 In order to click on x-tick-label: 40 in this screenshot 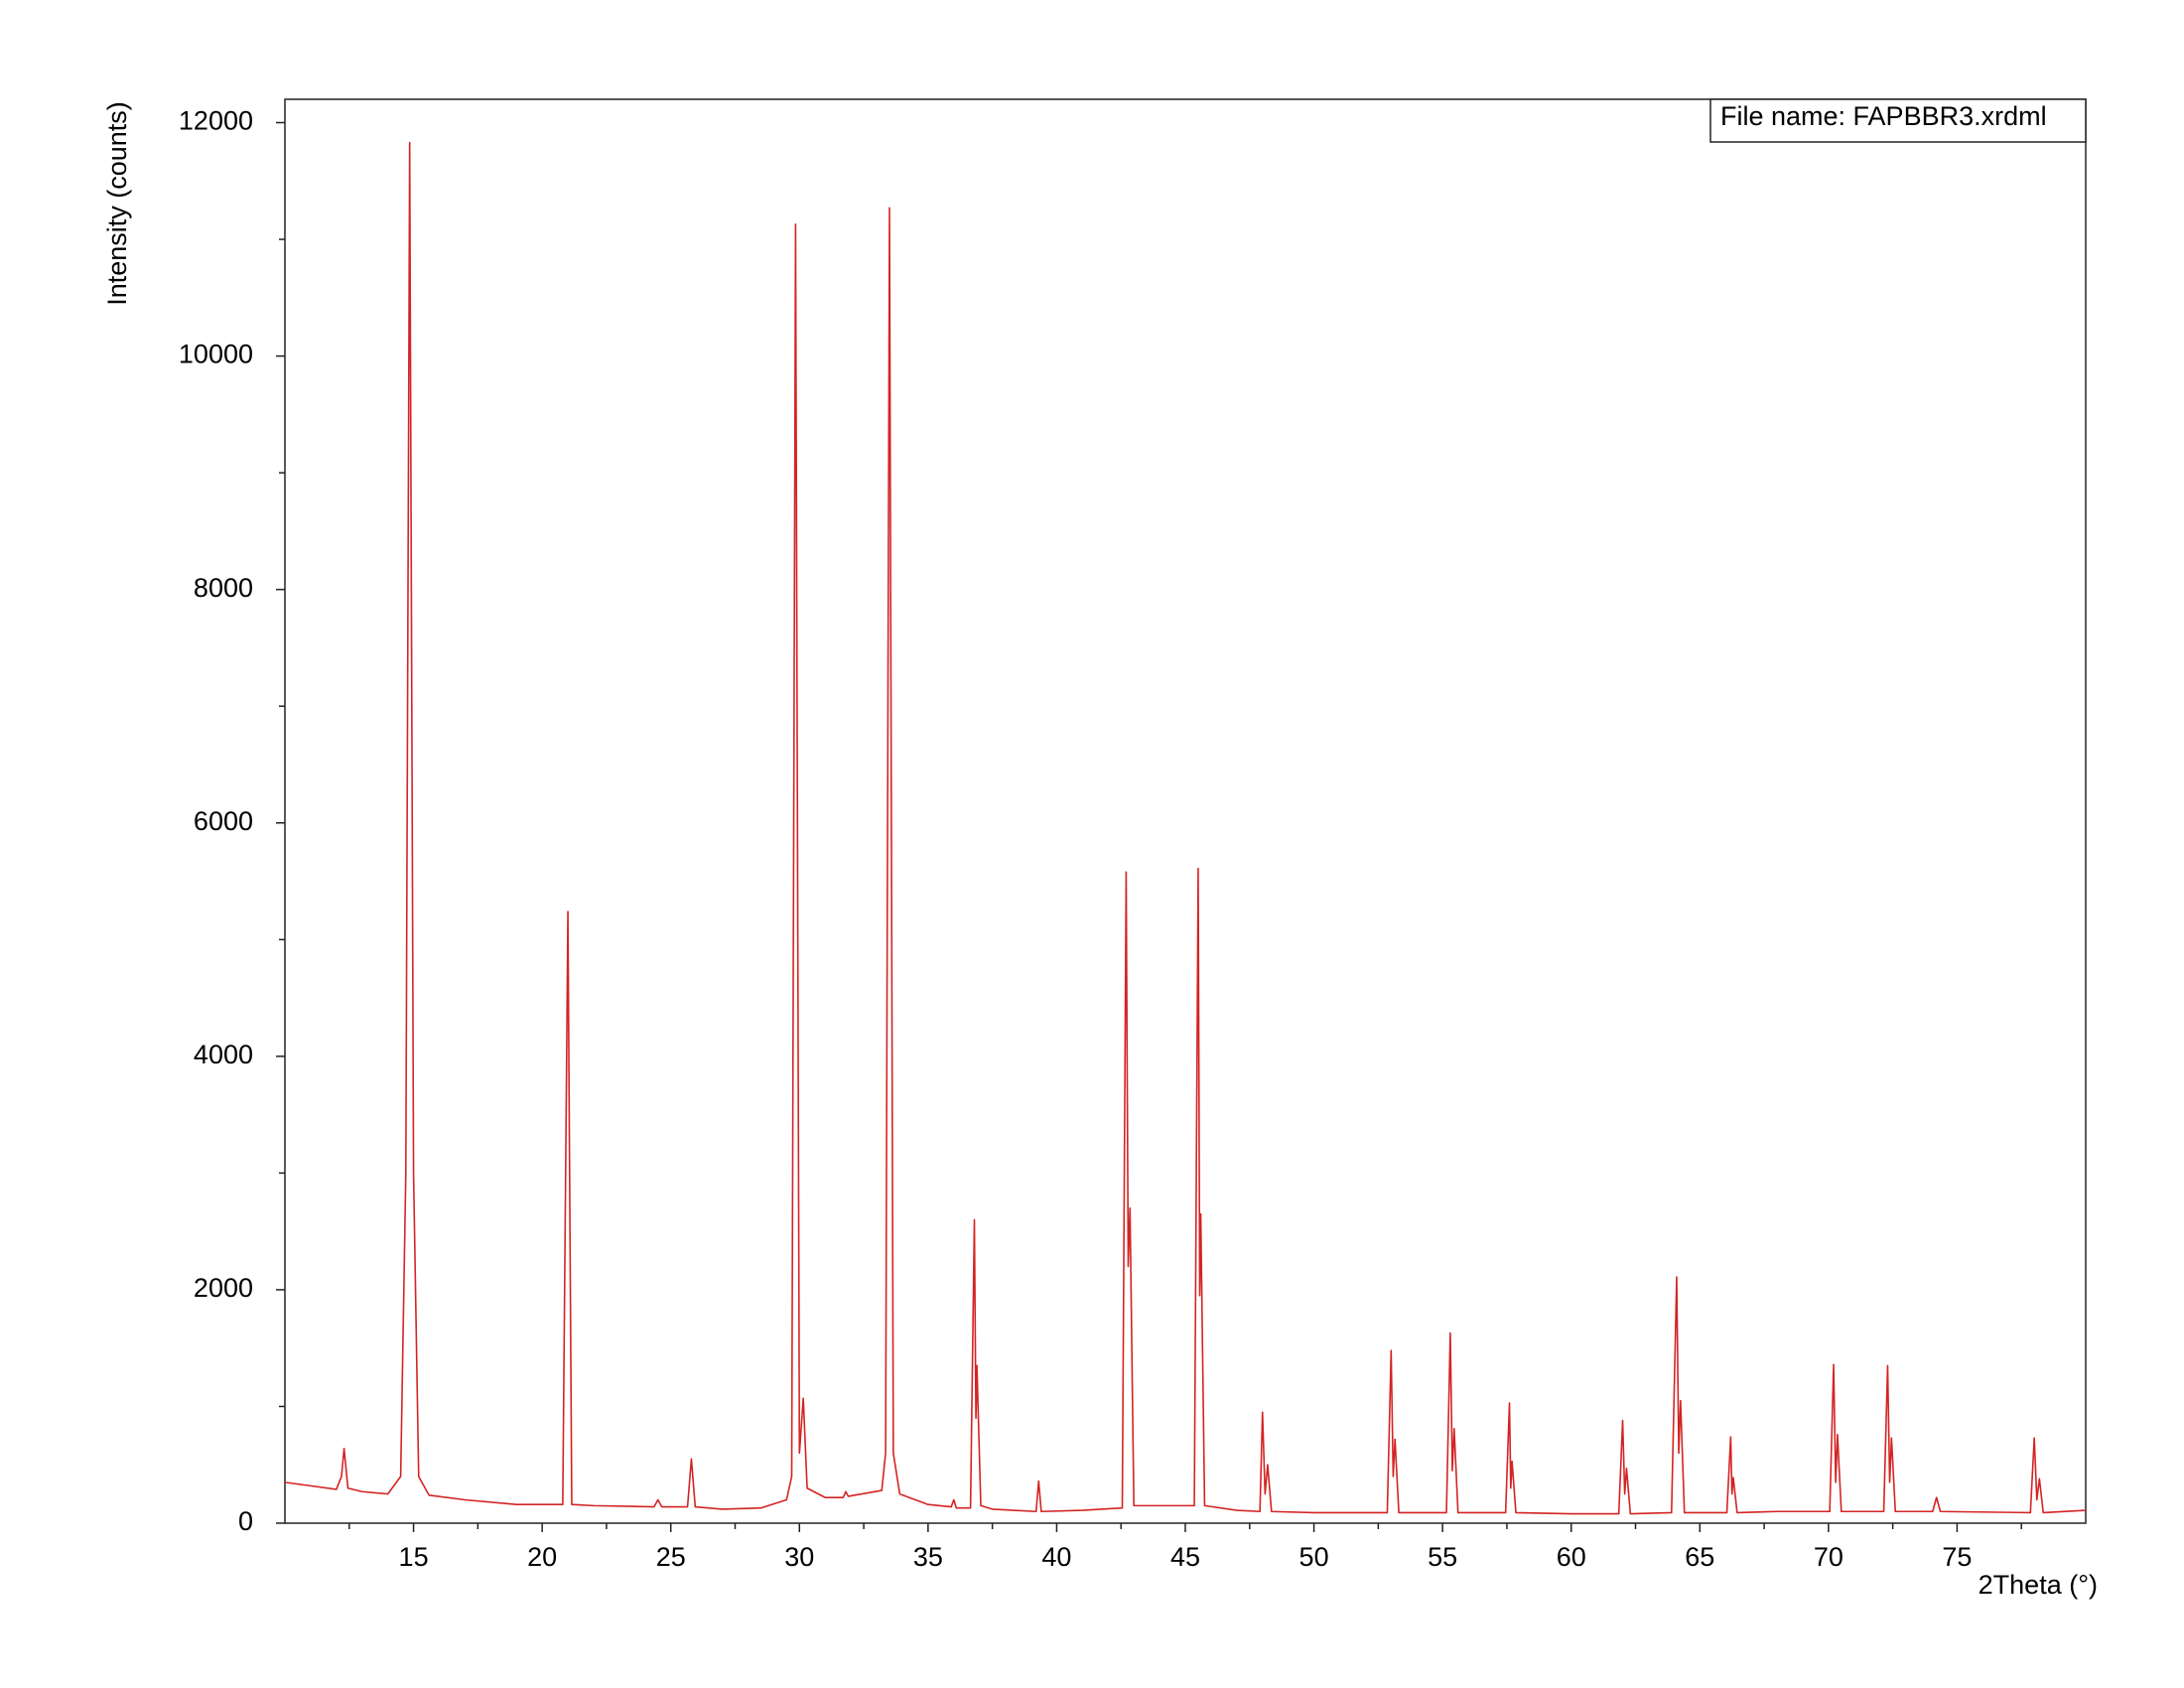, I will do `click(1056, 1557)`.